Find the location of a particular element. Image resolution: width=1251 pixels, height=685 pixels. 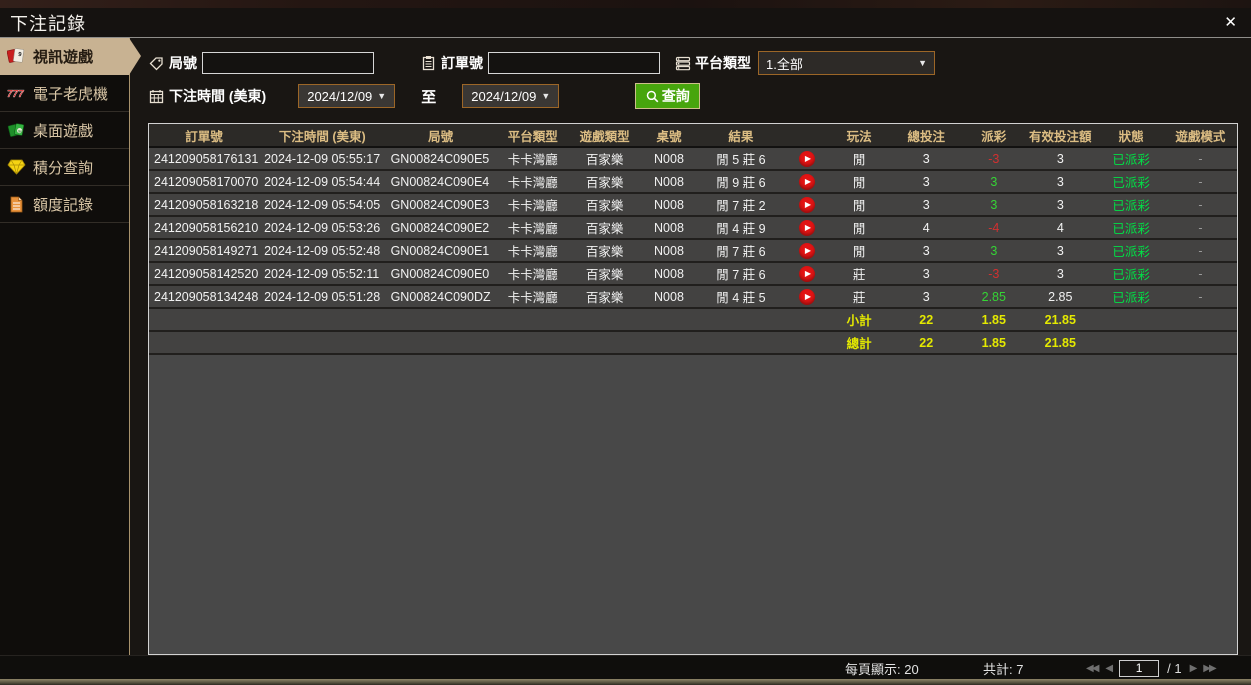

total-count-text: 共計: 7 is located at coordinates (1003, 669).